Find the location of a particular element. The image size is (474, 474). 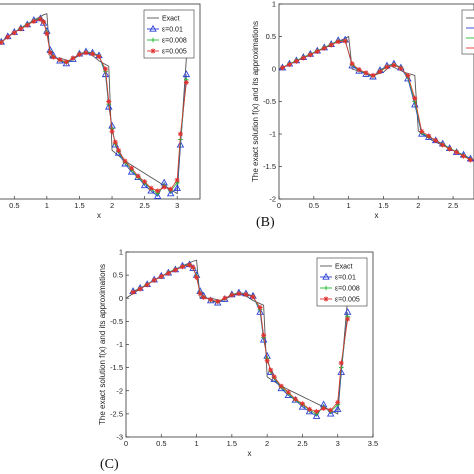

y-tick-label: -1.5 is located at coordinates (269, 166).